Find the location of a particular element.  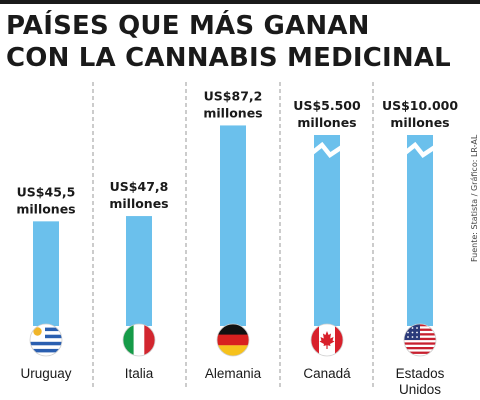

germany-flag-icon is located at coordinates (233, 340).